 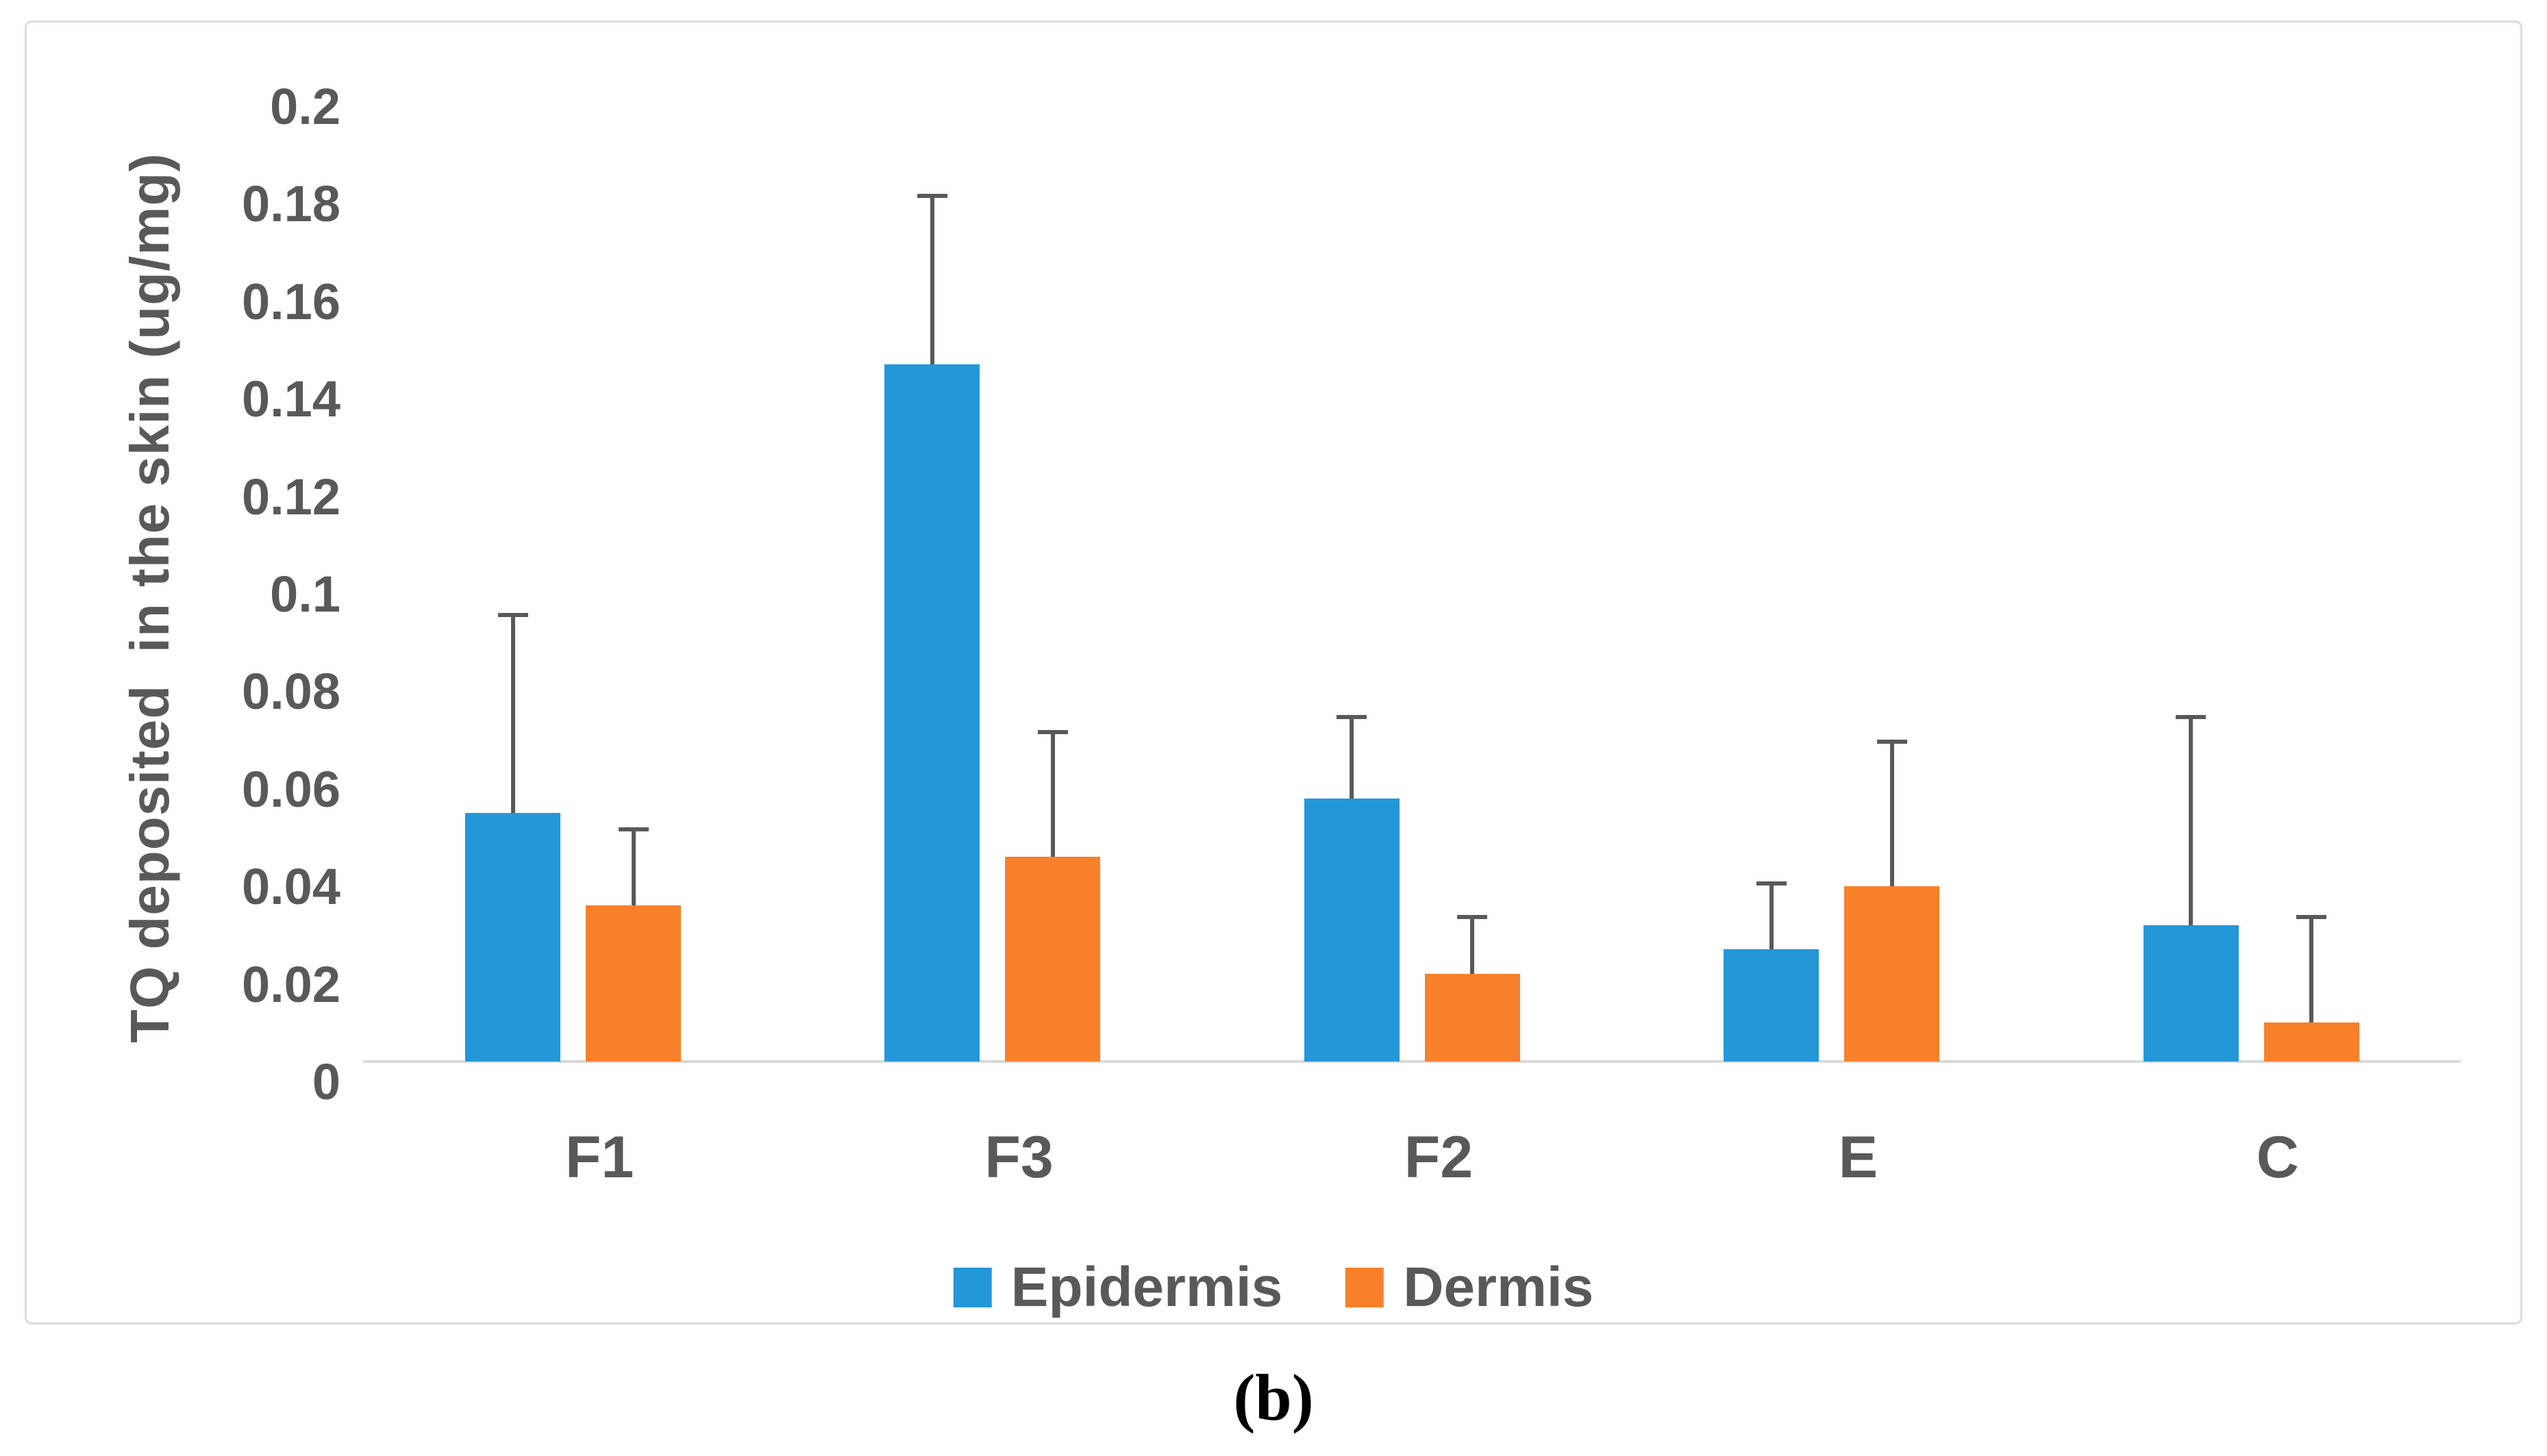 What do you see at coordinates (1472, 1017) in the screenshot?
I see `bar-dermis-f2` at bounding box center [1472, 1017].